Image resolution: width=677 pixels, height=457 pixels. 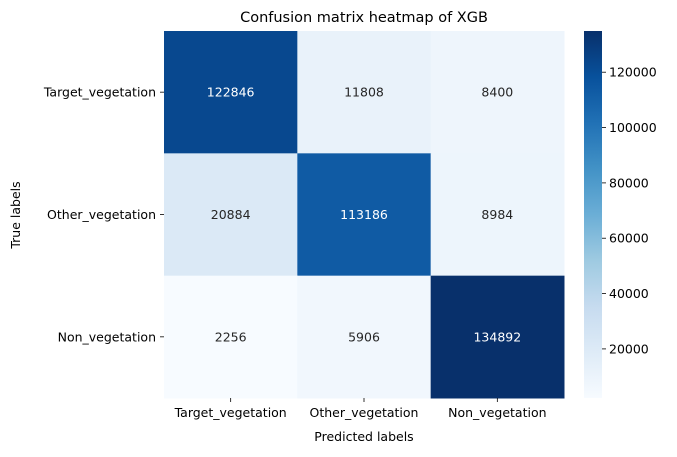 I want to click on colorbar-tick-label: 120000, so click(x=633, y=72).